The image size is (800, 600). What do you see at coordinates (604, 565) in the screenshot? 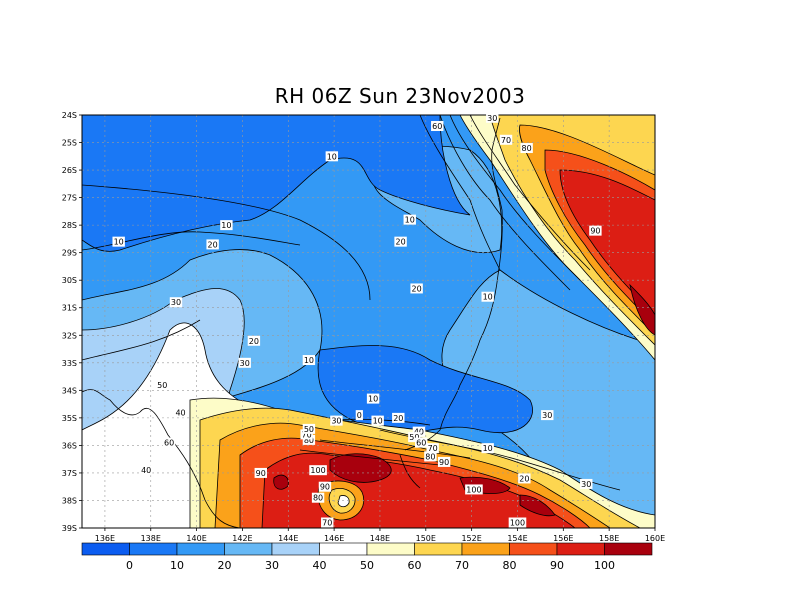
I see `colorbar-label: 100` at bounding box center [604, 565].